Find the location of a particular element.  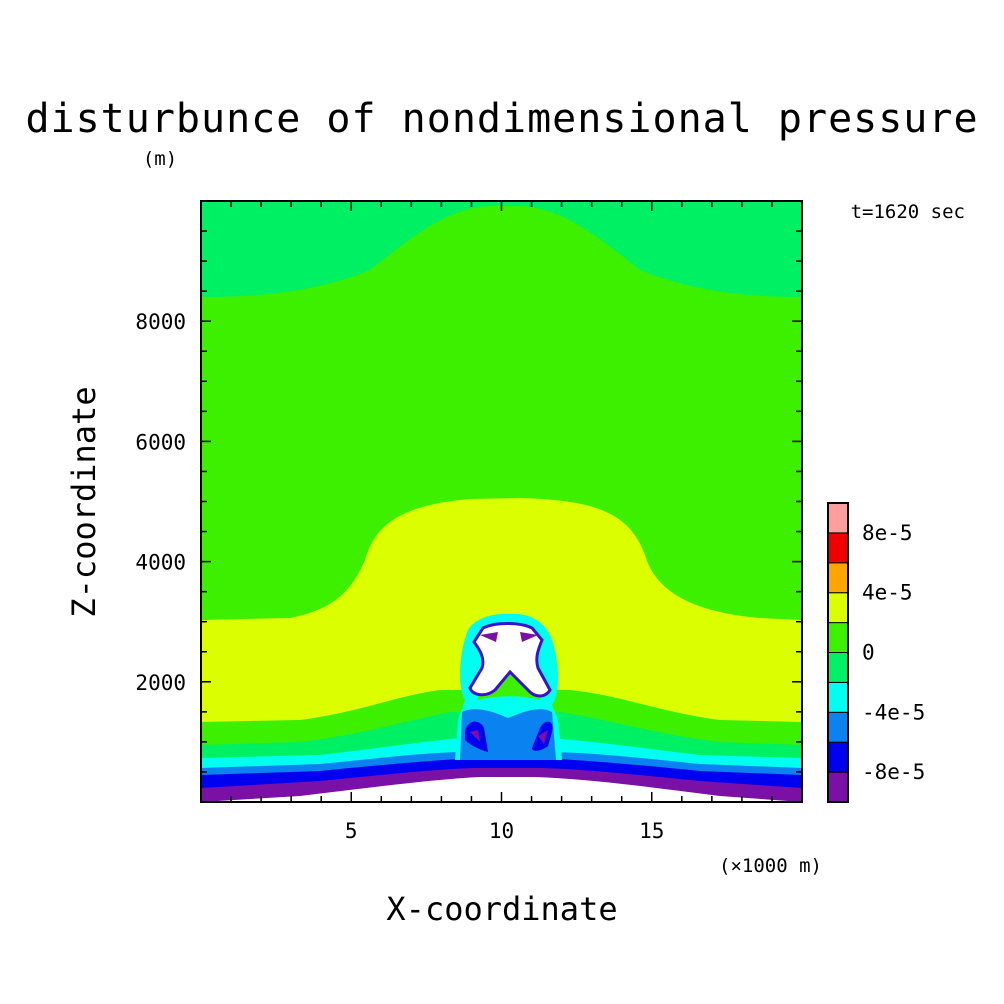

x-unit-label: (×1000 m) is located at coordinates (770, 866).